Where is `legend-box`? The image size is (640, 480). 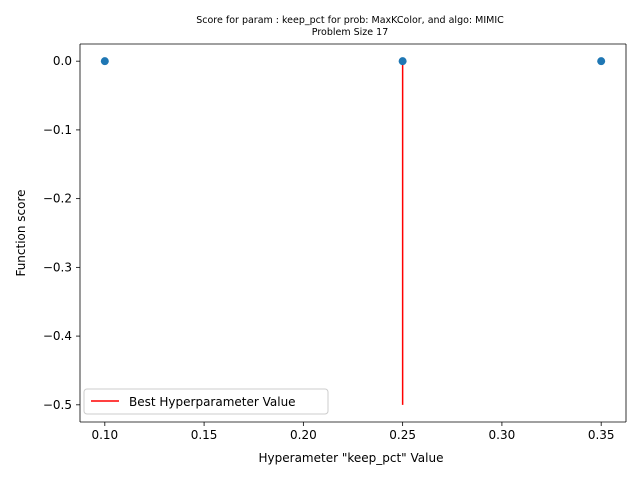 legend-box is located at coordinates (206, 401).